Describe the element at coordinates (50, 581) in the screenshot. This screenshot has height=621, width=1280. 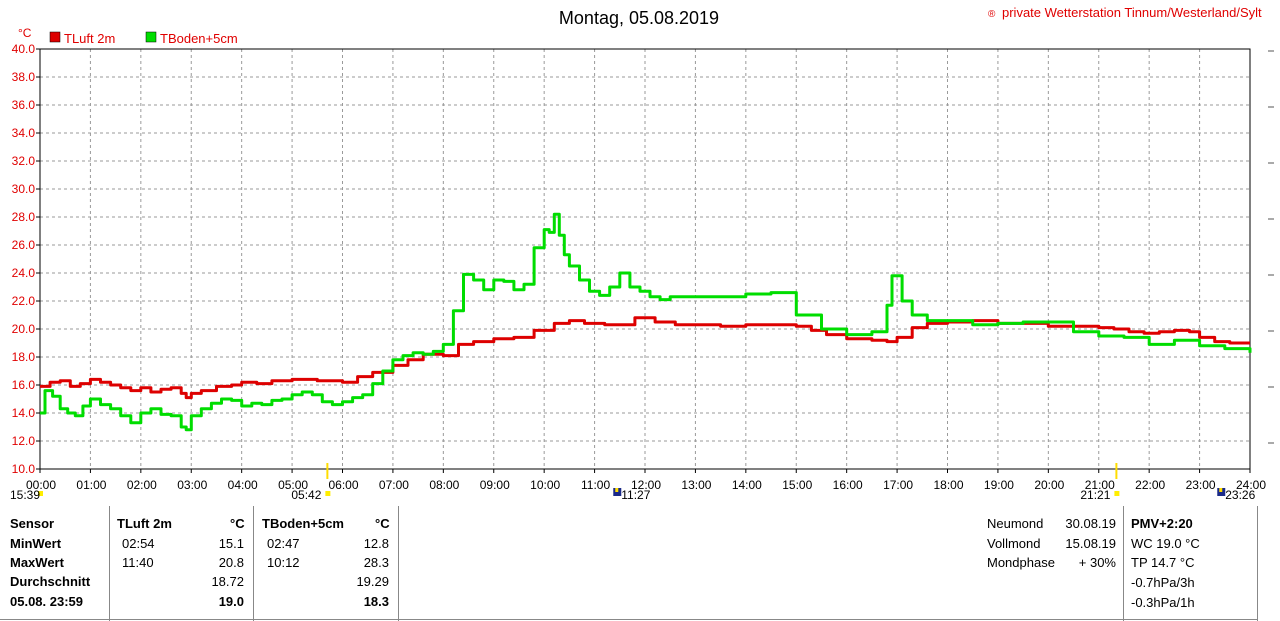
I see `durchschnitt-label: Durchschnitt` at that location.